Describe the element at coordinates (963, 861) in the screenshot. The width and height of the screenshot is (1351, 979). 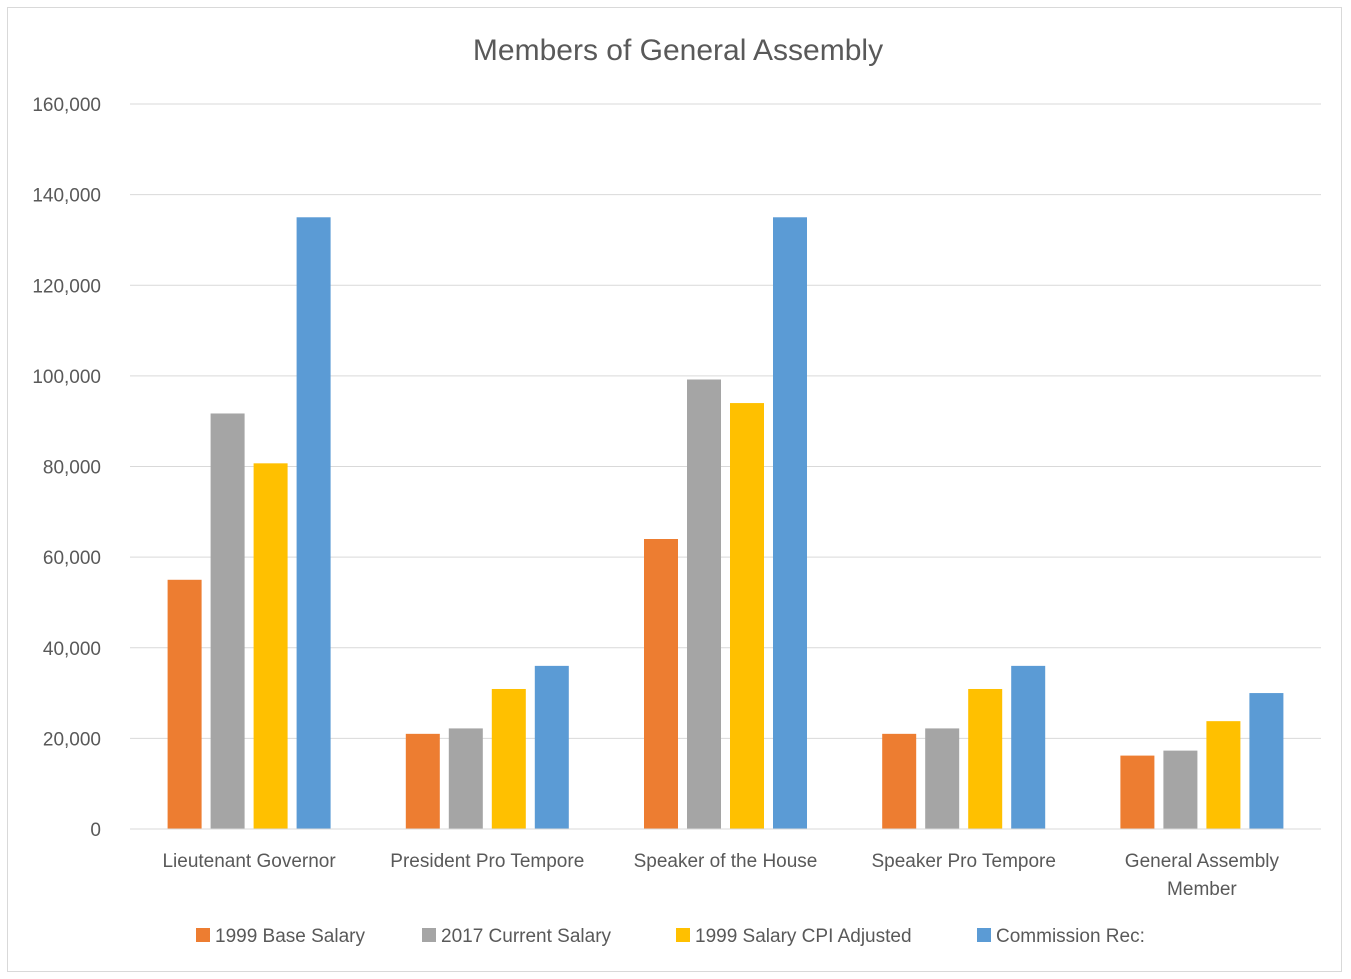
I see `x-category-label: Speaker Pro Tempore` at that location.